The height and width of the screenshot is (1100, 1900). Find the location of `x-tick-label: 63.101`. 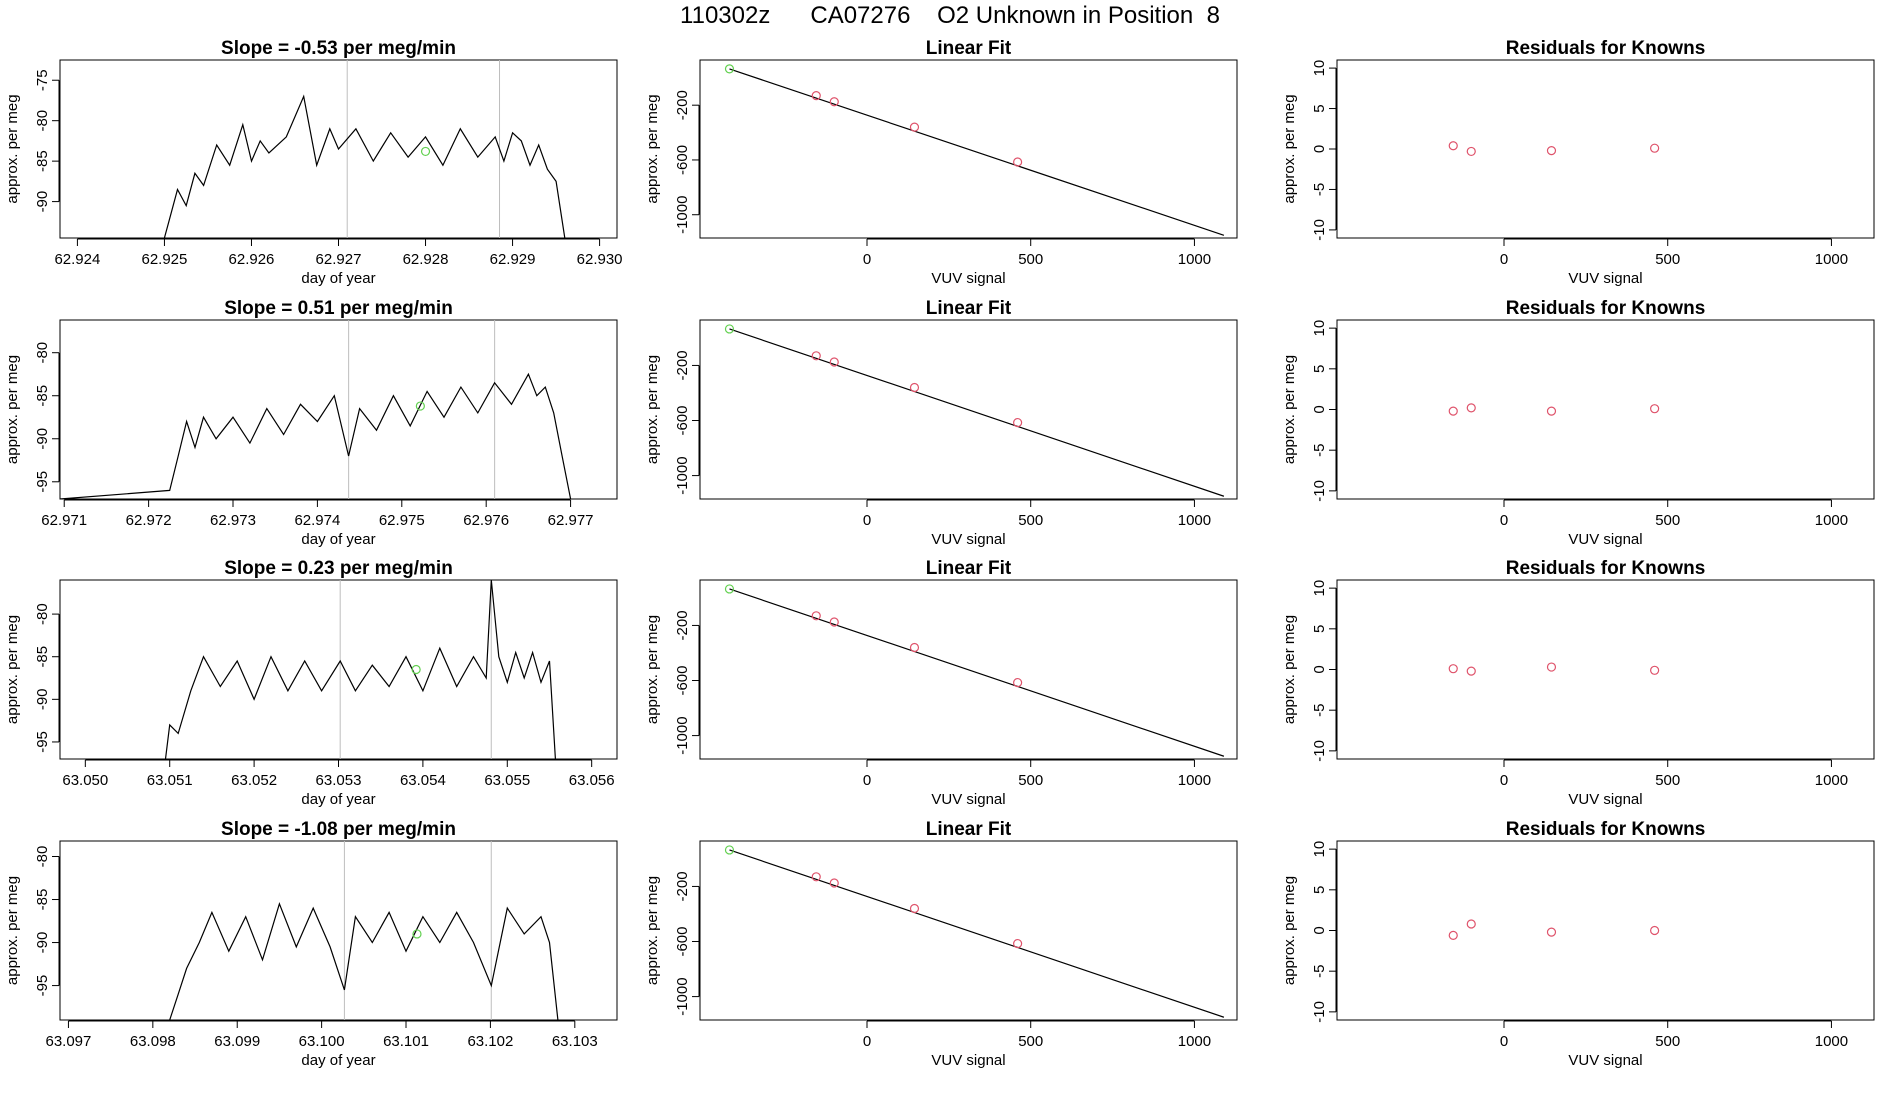

x-tick-label: 63.101 is located at coordinates (406, 1041).